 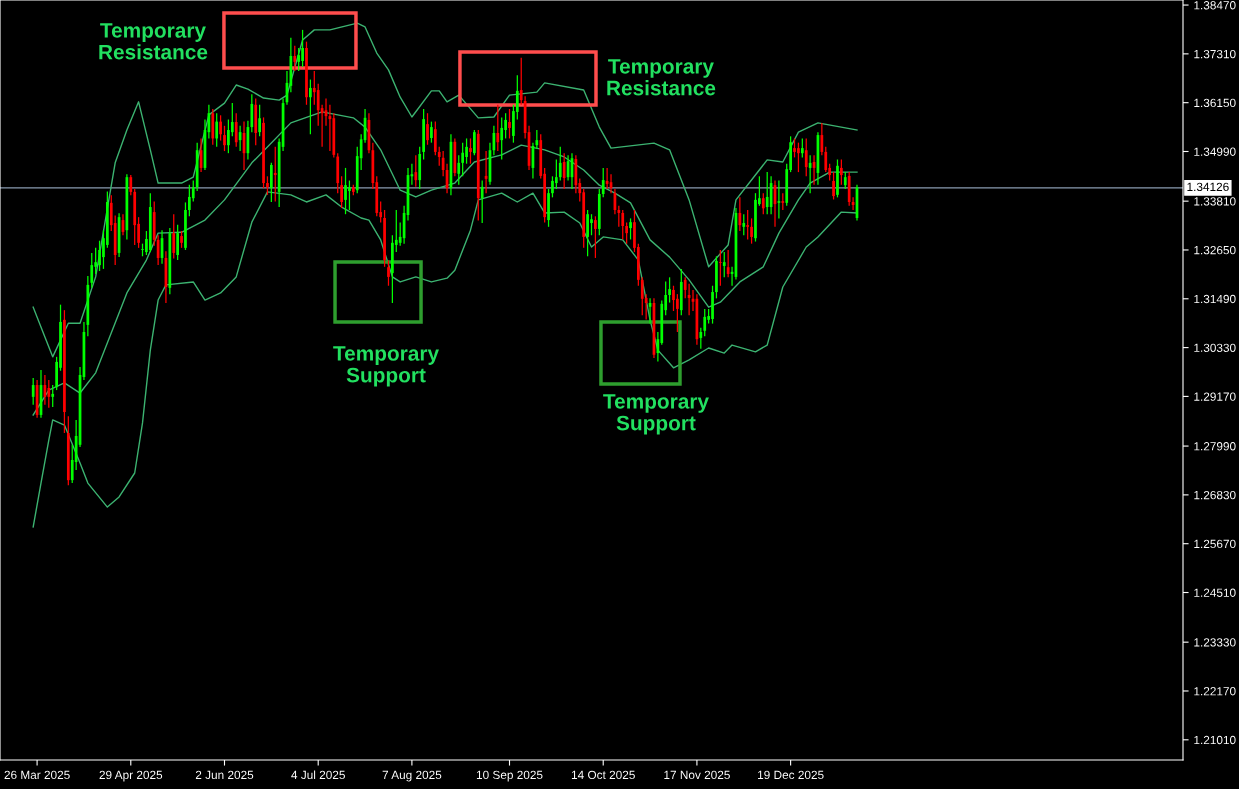 I want to click on x-tick-label: 19 Dec 2025, so click(x=791, y=775).